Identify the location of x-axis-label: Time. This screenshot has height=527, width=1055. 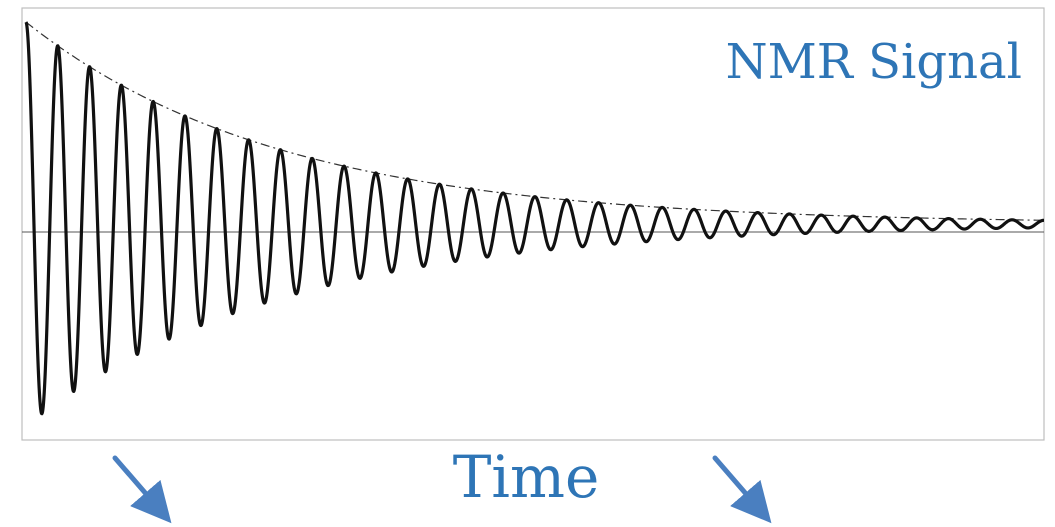
(526, 477).